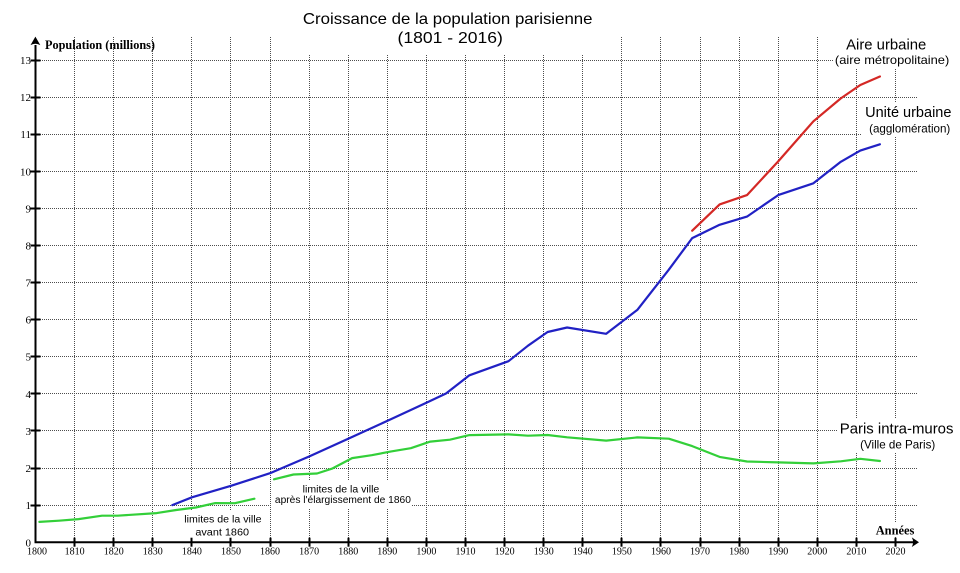 Image resolution: width=960 pixels, height=573 pixels. I want to click on svg-text: 6, so click(29, 321).